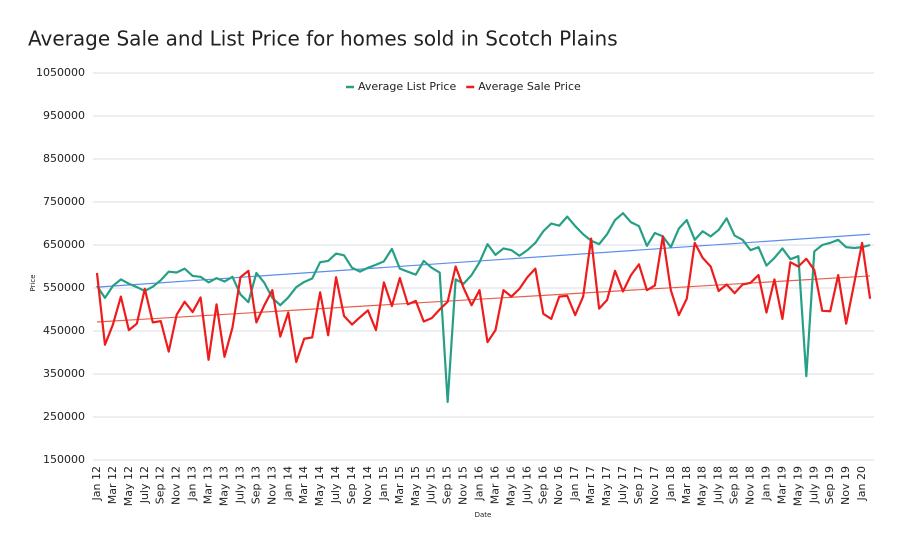 The image size is (900, 544). What do you see at coordinates (861, 483) in the screenshot?
I see `x-tick-label: Jan 20` at bounding box center [861, 483].